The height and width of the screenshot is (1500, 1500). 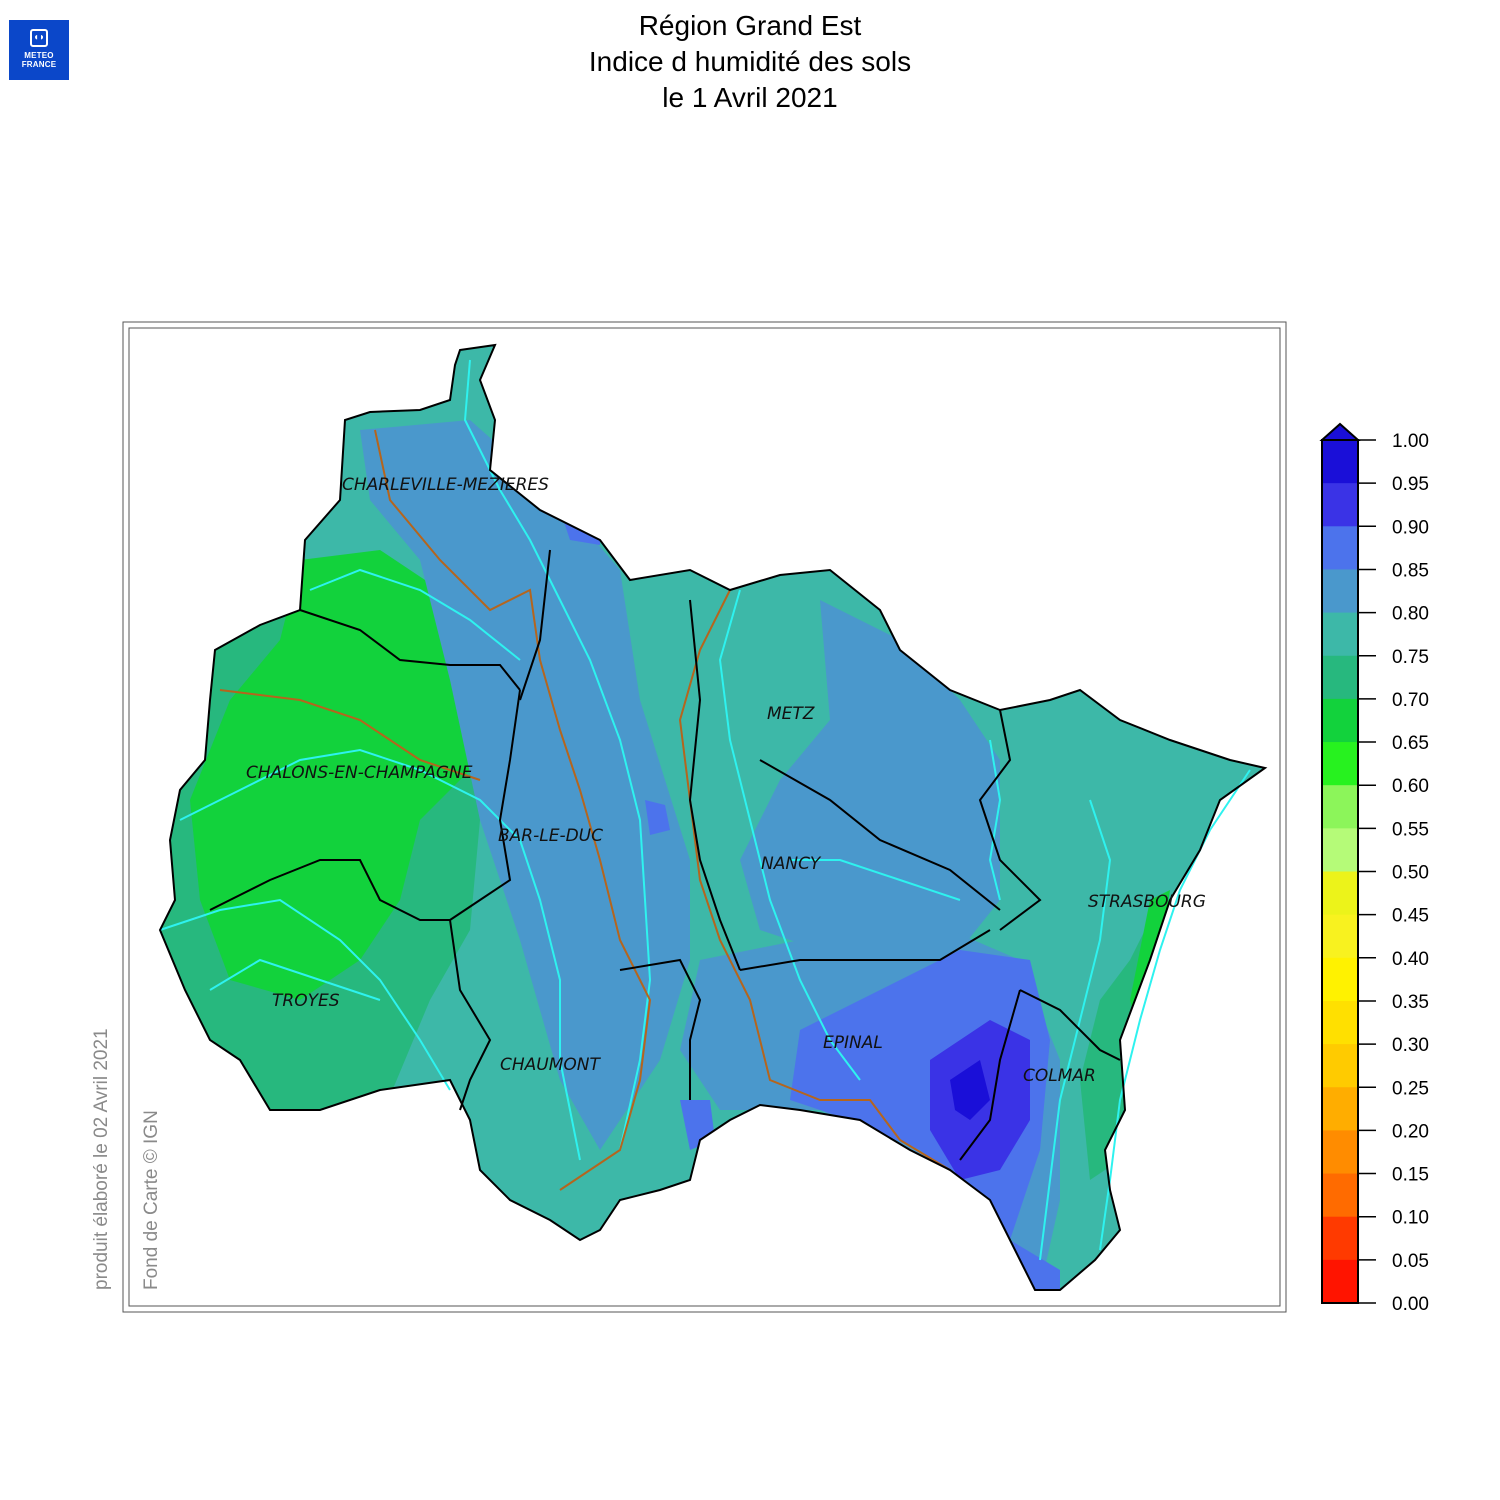 What do you see at coordinates (39, 55) in the screenshot?
I see `logo-line-1: METEO` at bounding box center [39, 55].